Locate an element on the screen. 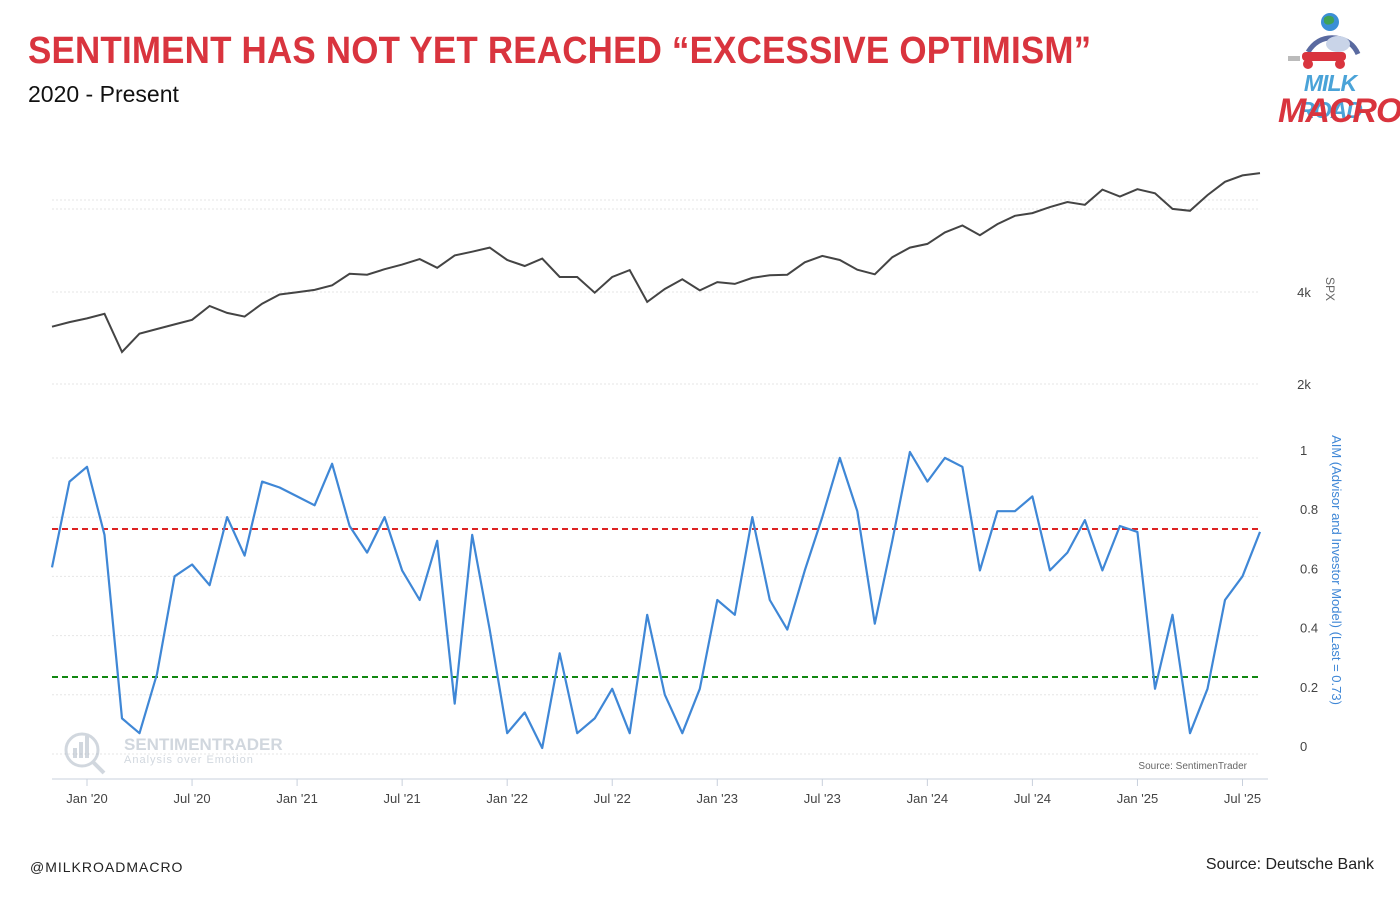 This screenshot has height=900, width=1400. aim-tick-label: 1 is located at coordinates (1303, 450).